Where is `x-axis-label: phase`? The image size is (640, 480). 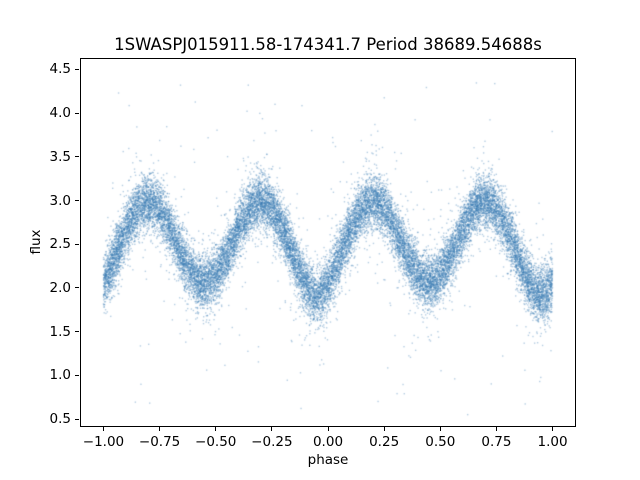 x-axis-label: phase is located at coordinates (328, 460).